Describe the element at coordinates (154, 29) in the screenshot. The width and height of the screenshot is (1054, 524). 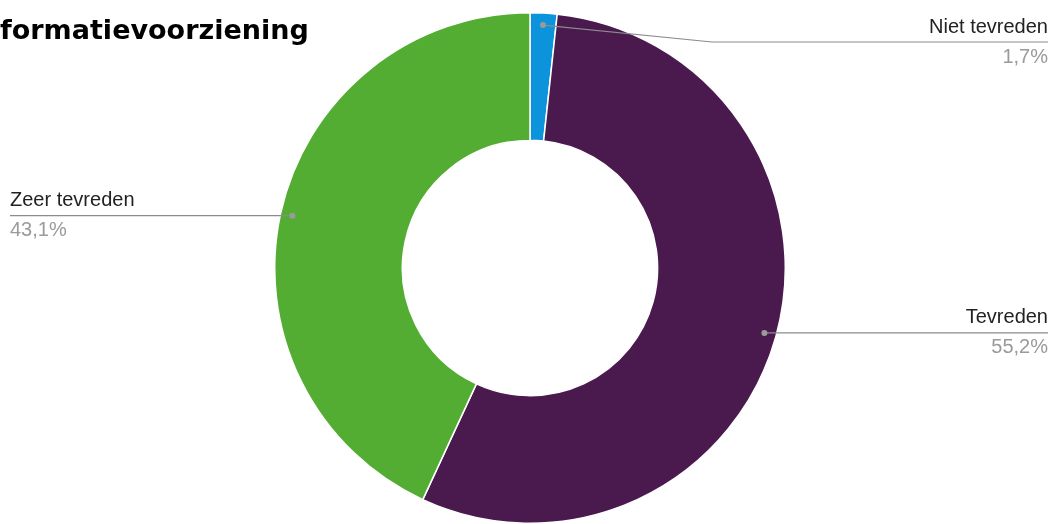
I see `chart-title: formatievoorziening` at that location.